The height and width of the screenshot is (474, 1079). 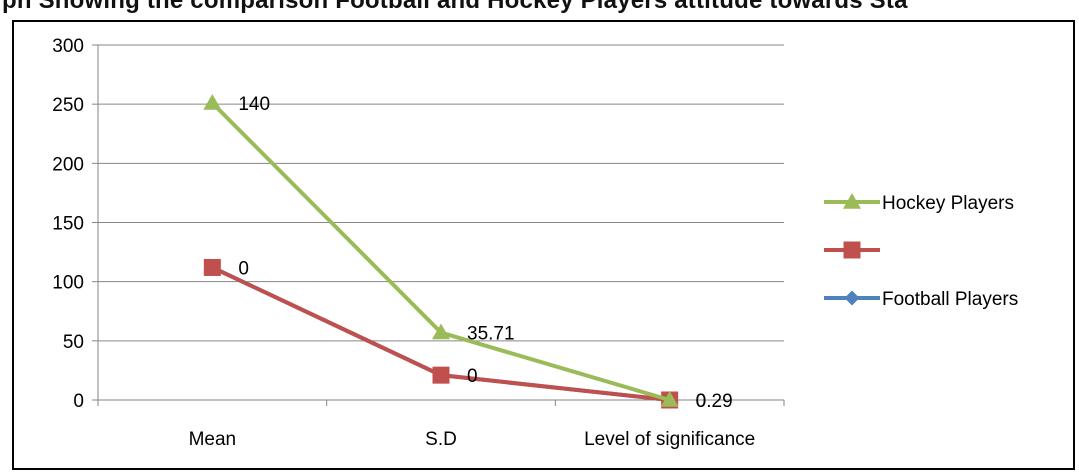 I want to click on legend-label: Hockey Players, so click(x=948, y=203).